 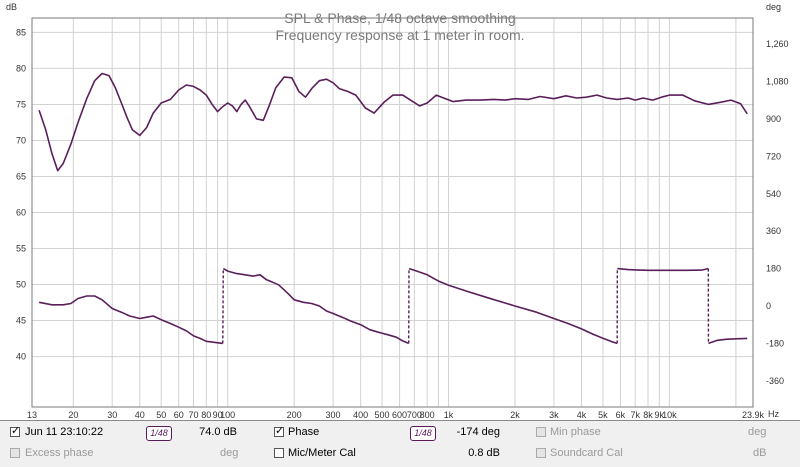 What do you see at coordinates (575, 432) in the screenshot?
I see `min-phase-label: Min phase` at bounding box center [575, 432].